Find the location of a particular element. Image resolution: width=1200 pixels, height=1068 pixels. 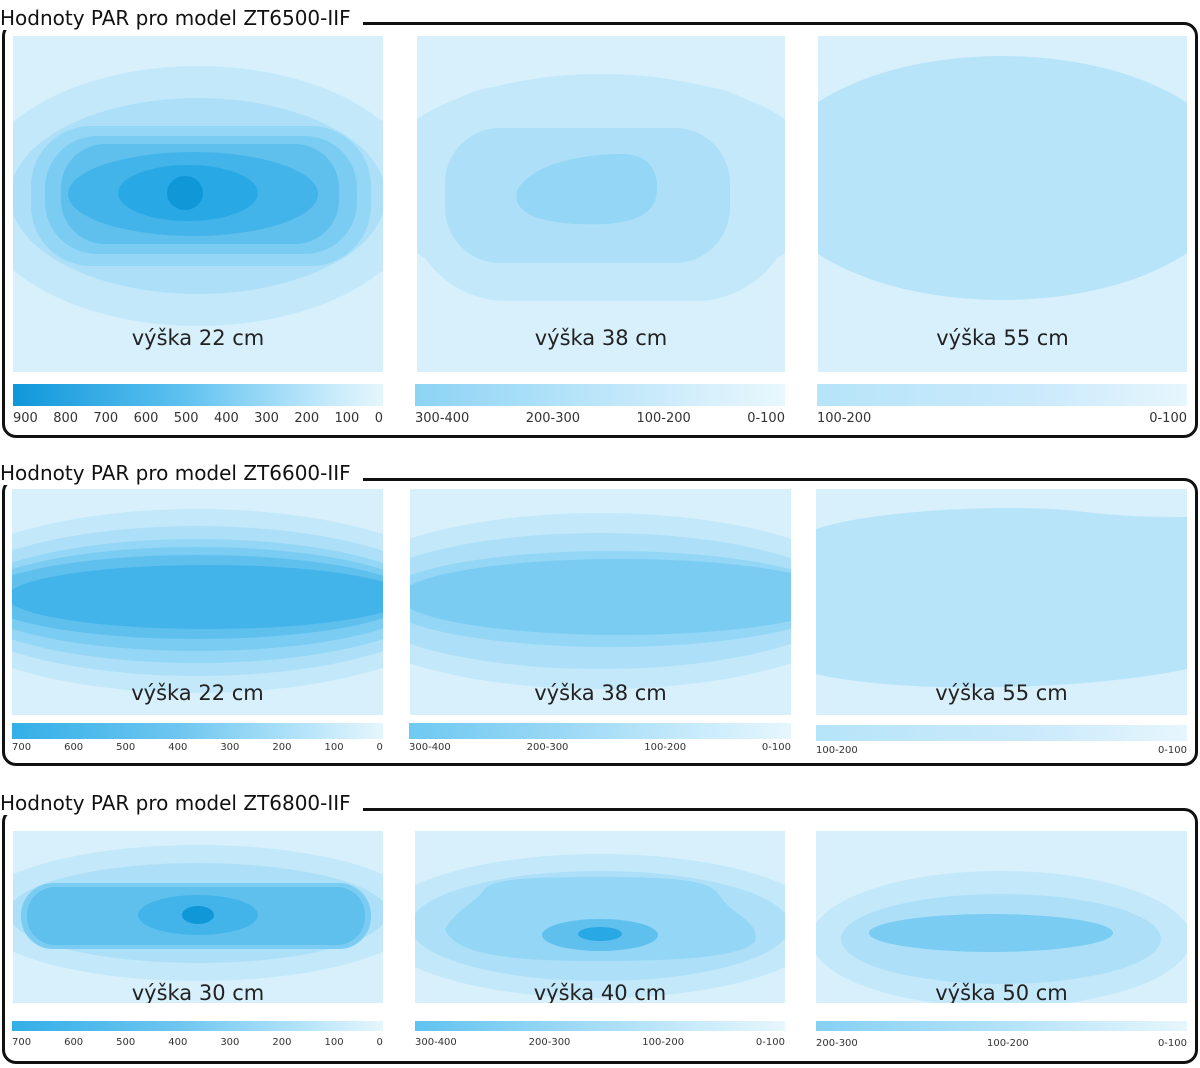

color-scale: 900 800 700 600 500 400 300 200 100 0 is located at coordinates (198, 406).